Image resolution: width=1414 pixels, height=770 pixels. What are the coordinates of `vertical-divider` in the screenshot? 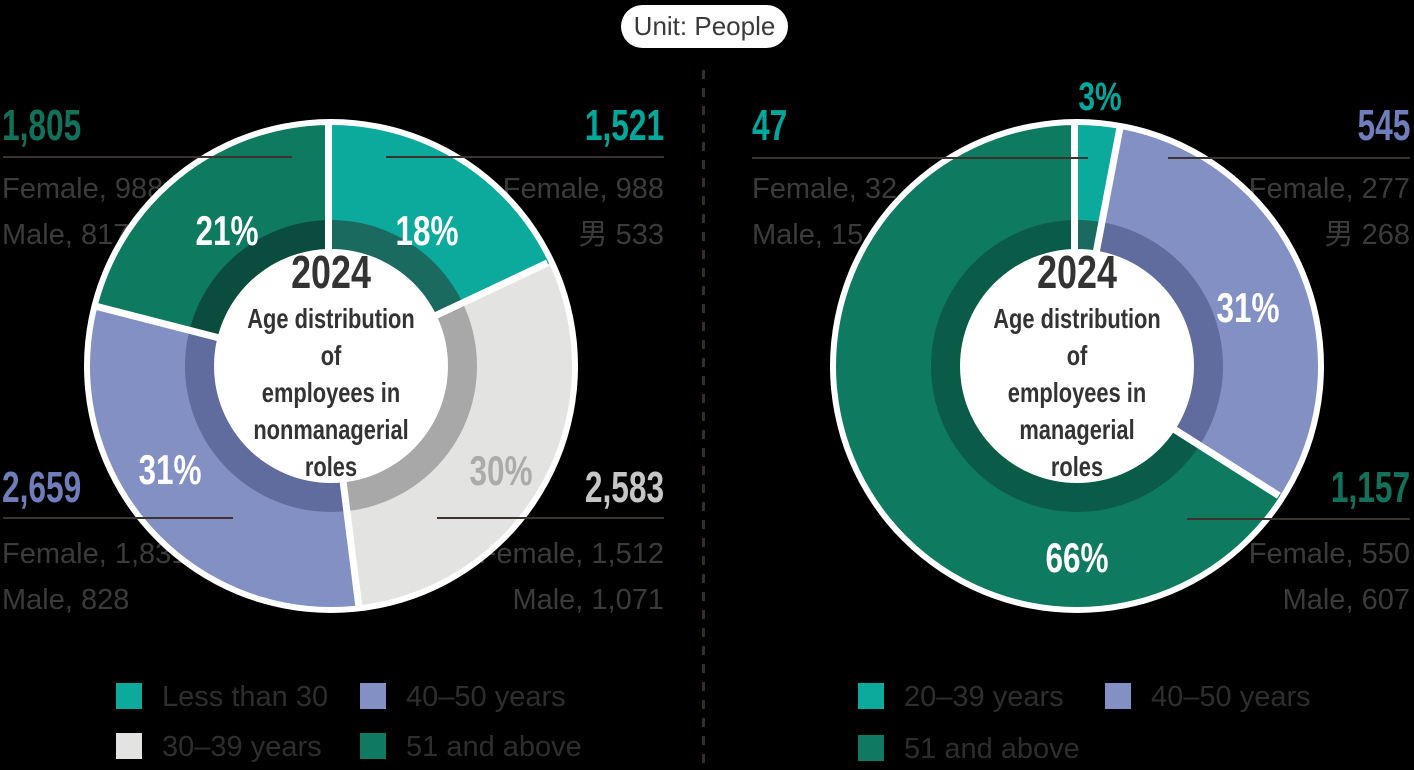 It's located at (703, 420).